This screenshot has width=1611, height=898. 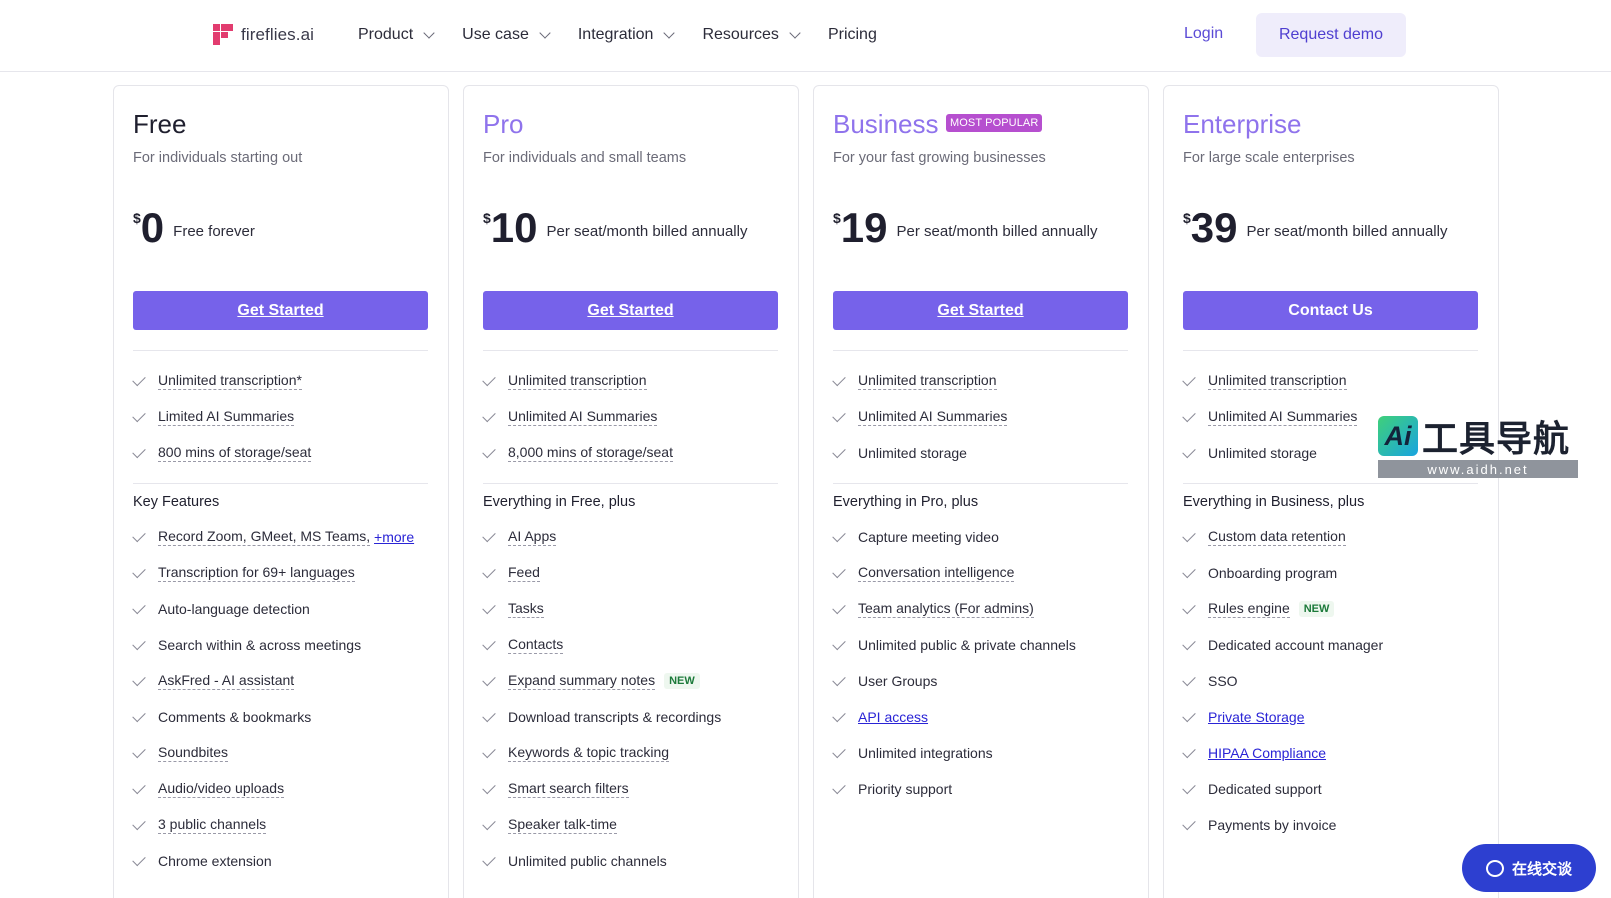 What do you see at coordinates (946, 609) in the screenshot?
I see `feature-text: Team analytics (For admins)` at bounding box center [946, 609].